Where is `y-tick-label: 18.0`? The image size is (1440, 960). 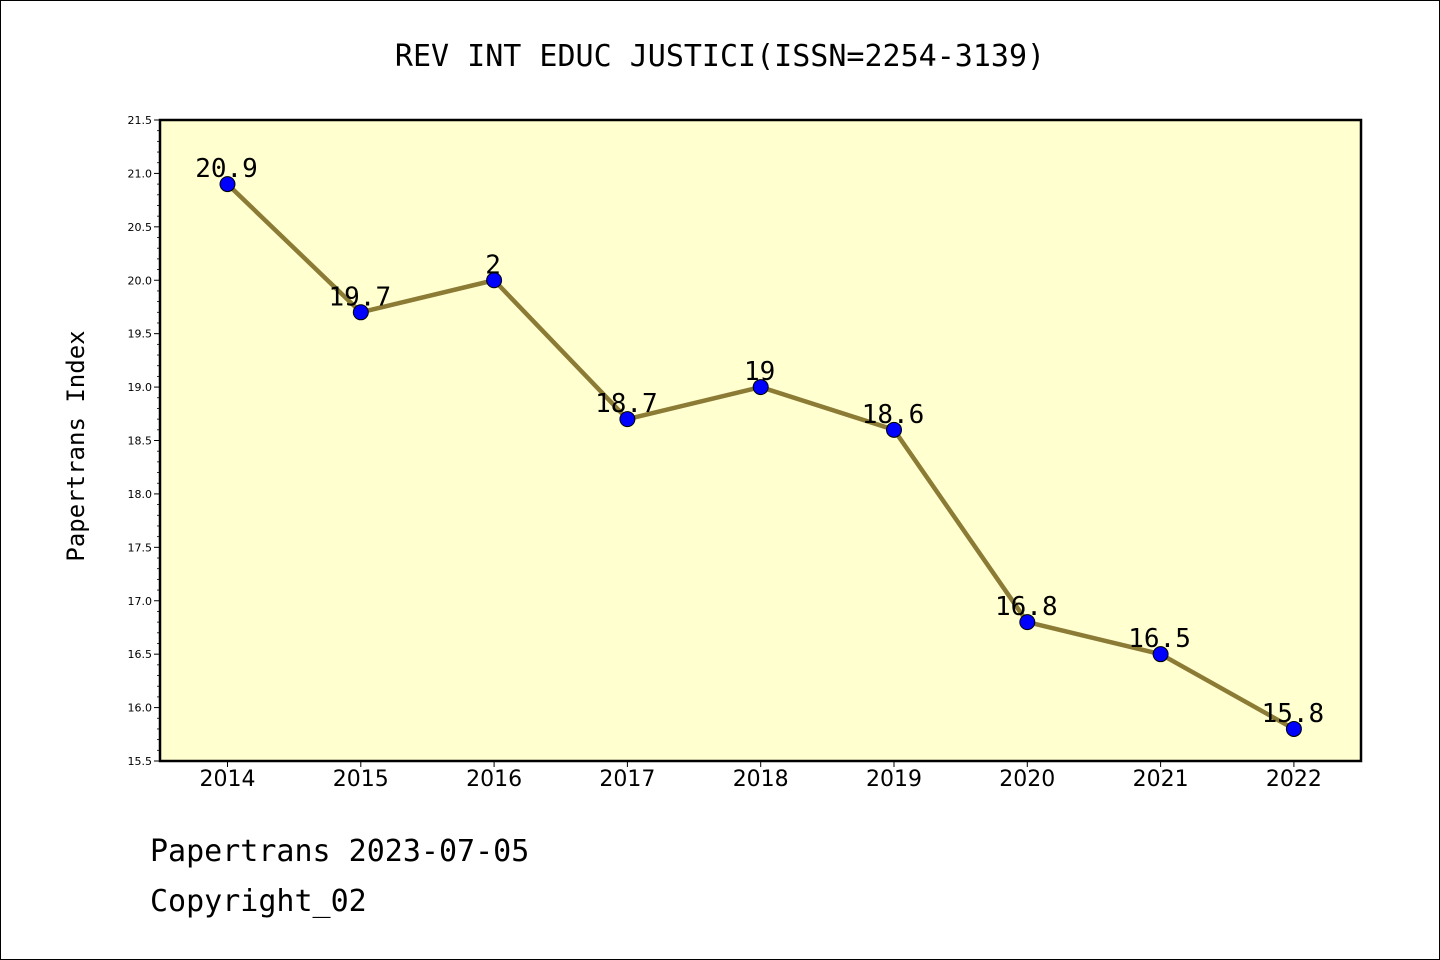
y-tick-label: 18.0 is located at coordinates (140, 494).